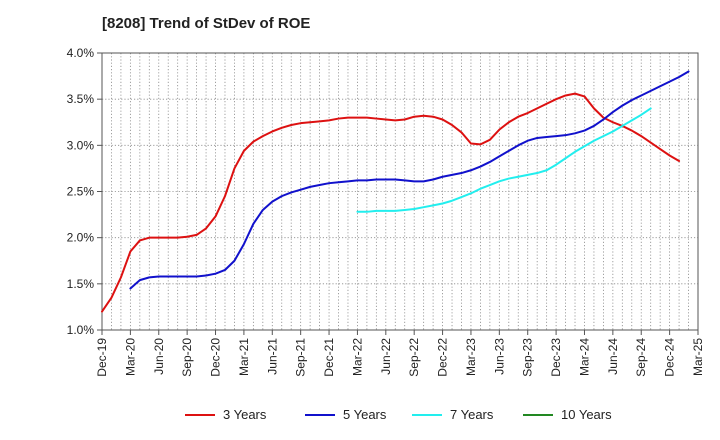  What do you see at coordinates (584, 357) in the screenshot?
I see `x-tick-label: Mar-24` at bounding box center [584, 357].